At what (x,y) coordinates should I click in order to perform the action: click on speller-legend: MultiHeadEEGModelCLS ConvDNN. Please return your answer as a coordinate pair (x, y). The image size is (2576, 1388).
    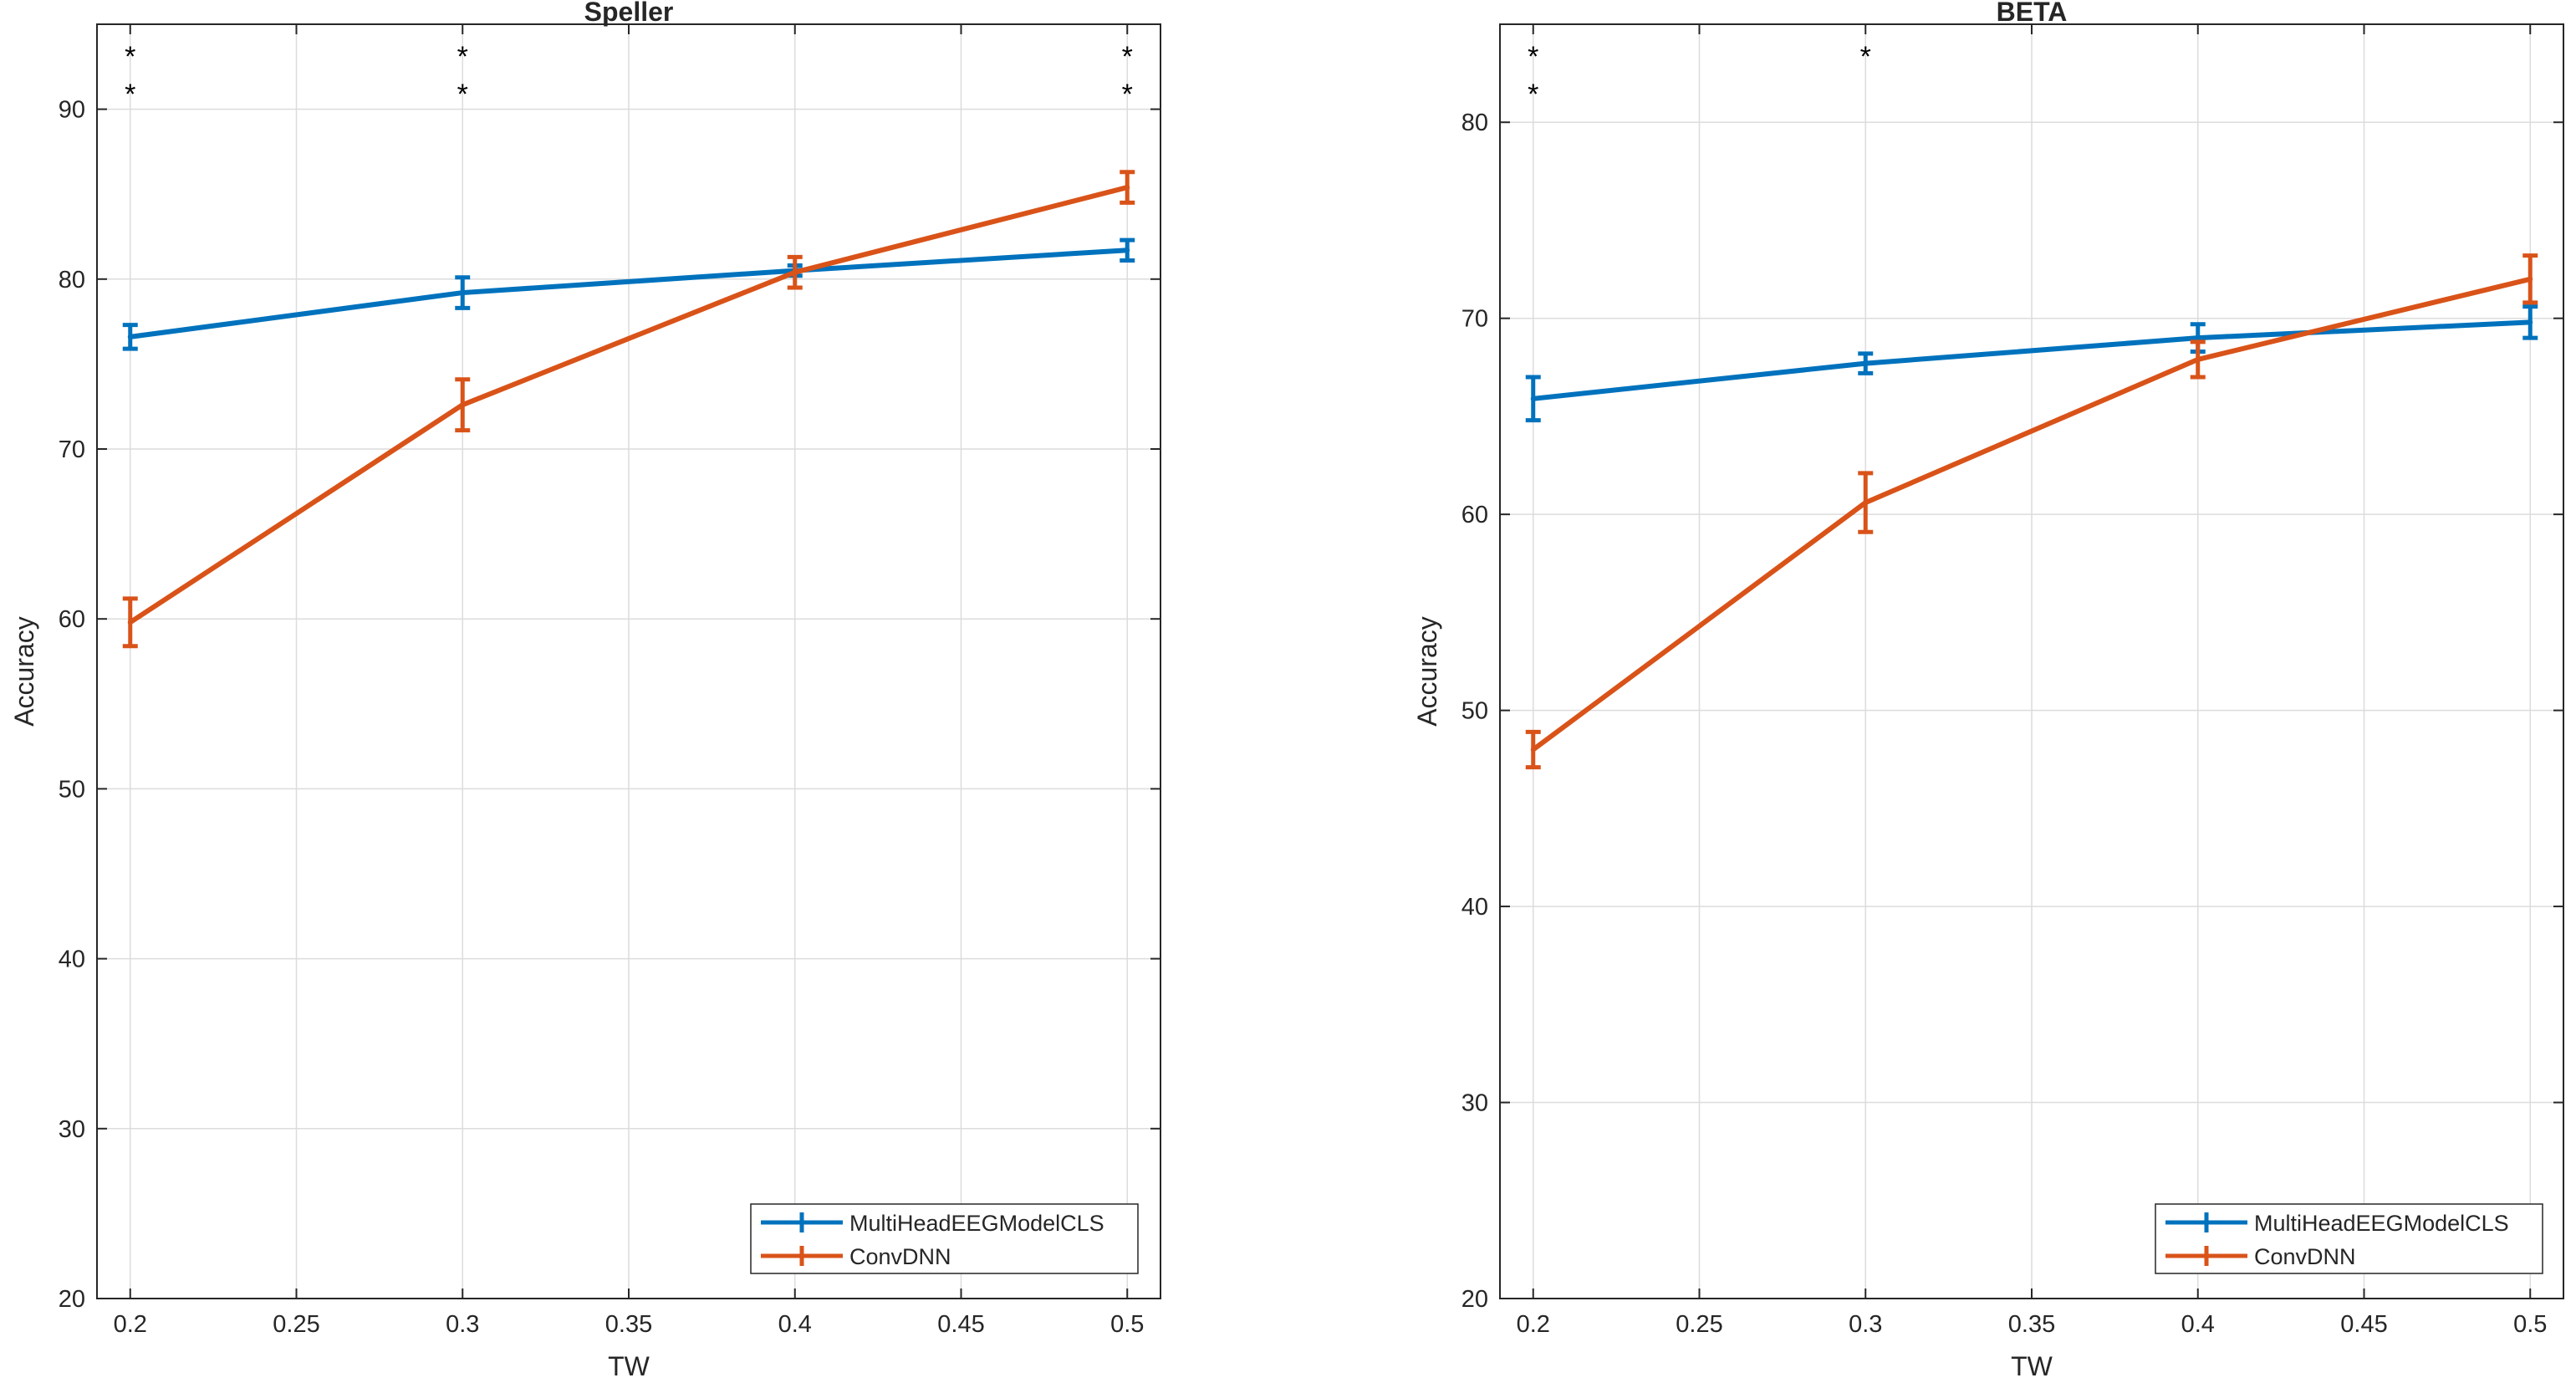
    Looking at the image, I should click on (944, 1238).